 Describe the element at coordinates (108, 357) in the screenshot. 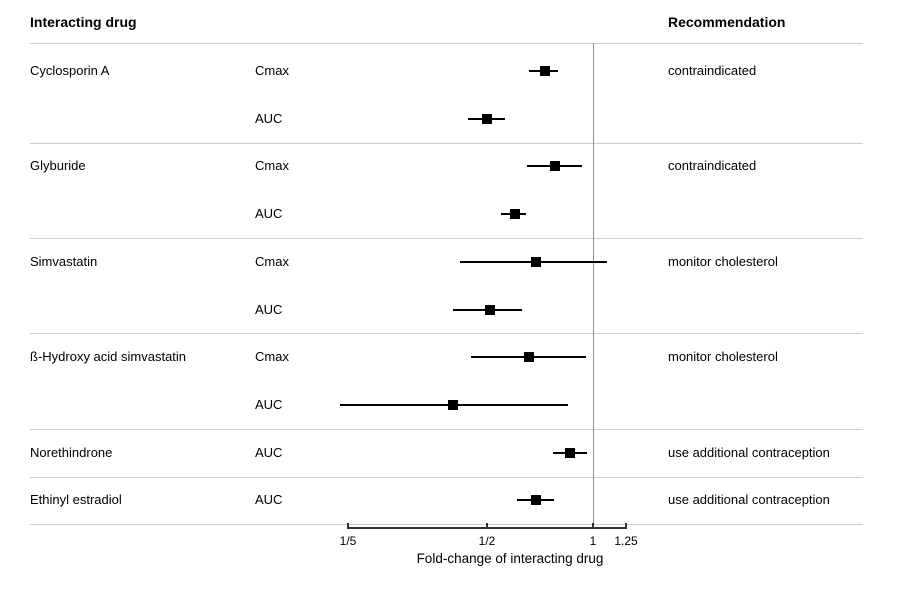

I see `drug-label: ß-Hydroxy acid simvastatin` at that location.